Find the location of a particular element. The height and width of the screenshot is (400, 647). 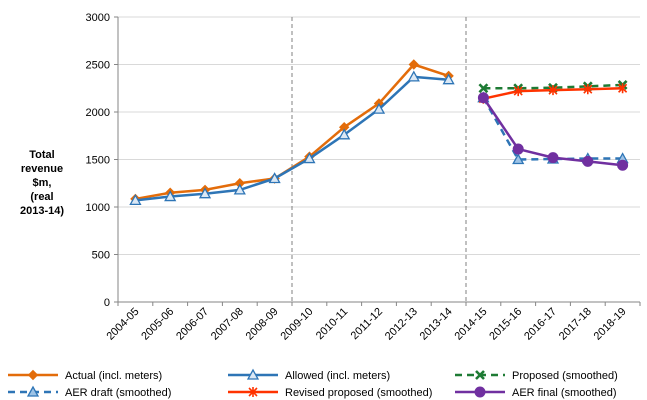

x-tick-label: 2016-17 is located at coordinates (540, 324).